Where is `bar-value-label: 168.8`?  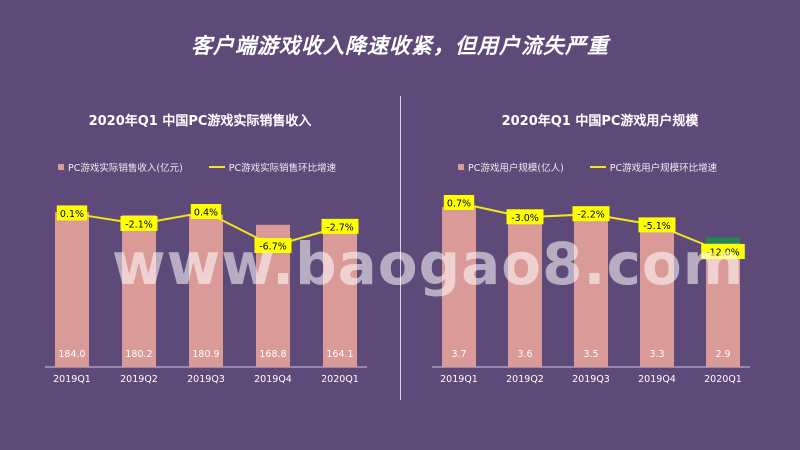
bar-value-label: 168.8 is located at coordinates (272, 354).